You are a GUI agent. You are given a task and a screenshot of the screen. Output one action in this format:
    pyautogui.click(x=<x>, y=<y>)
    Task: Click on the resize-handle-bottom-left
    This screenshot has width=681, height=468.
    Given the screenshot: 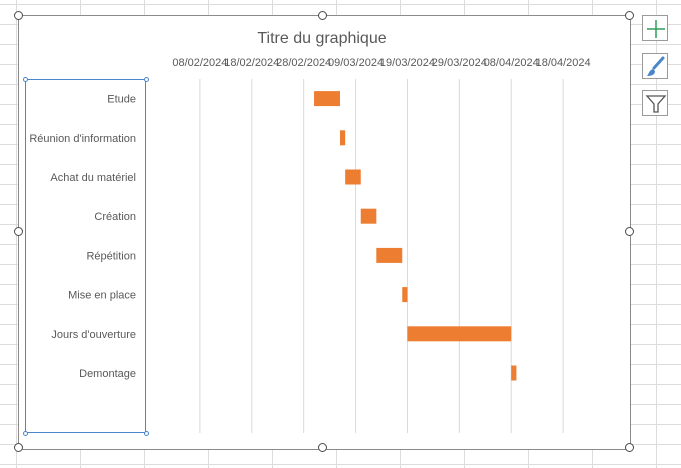 What is the action you would take?
    pyautogui.click(x=18, y=447)
    